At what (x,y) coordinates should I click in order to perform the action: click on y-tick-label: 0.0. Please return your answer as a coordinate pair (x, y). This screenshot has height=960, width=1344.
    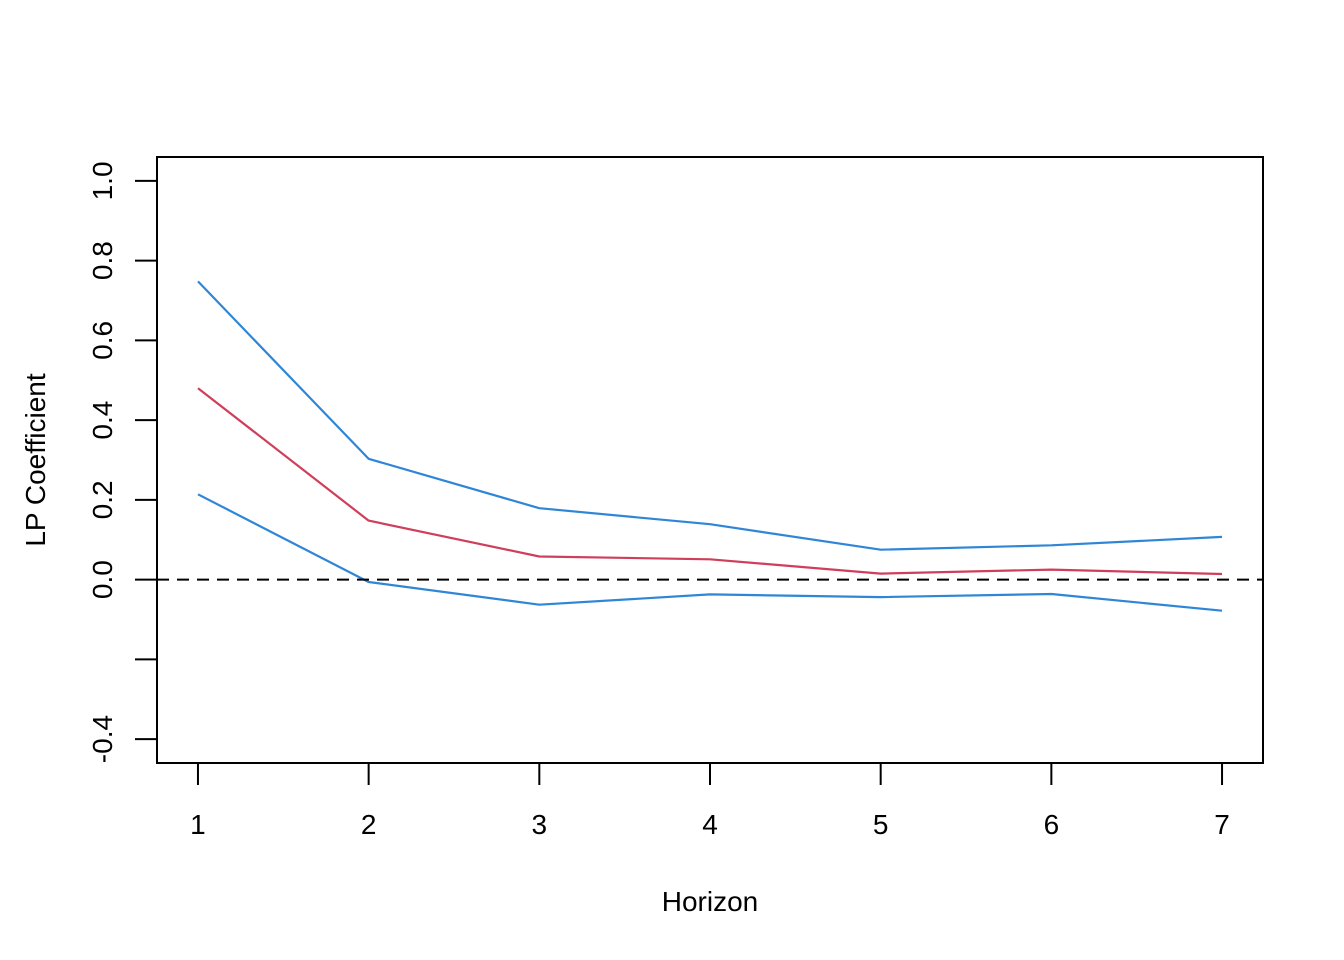
    Looking at the image, I should click on (102, 579).